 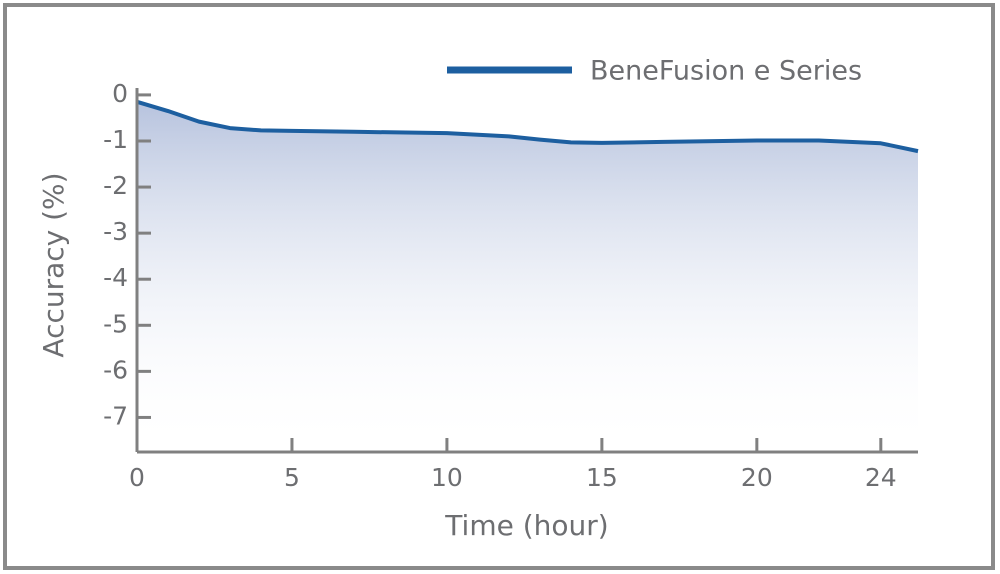 I want to click on y-tick-label: -4, so click(x=115, y=277).